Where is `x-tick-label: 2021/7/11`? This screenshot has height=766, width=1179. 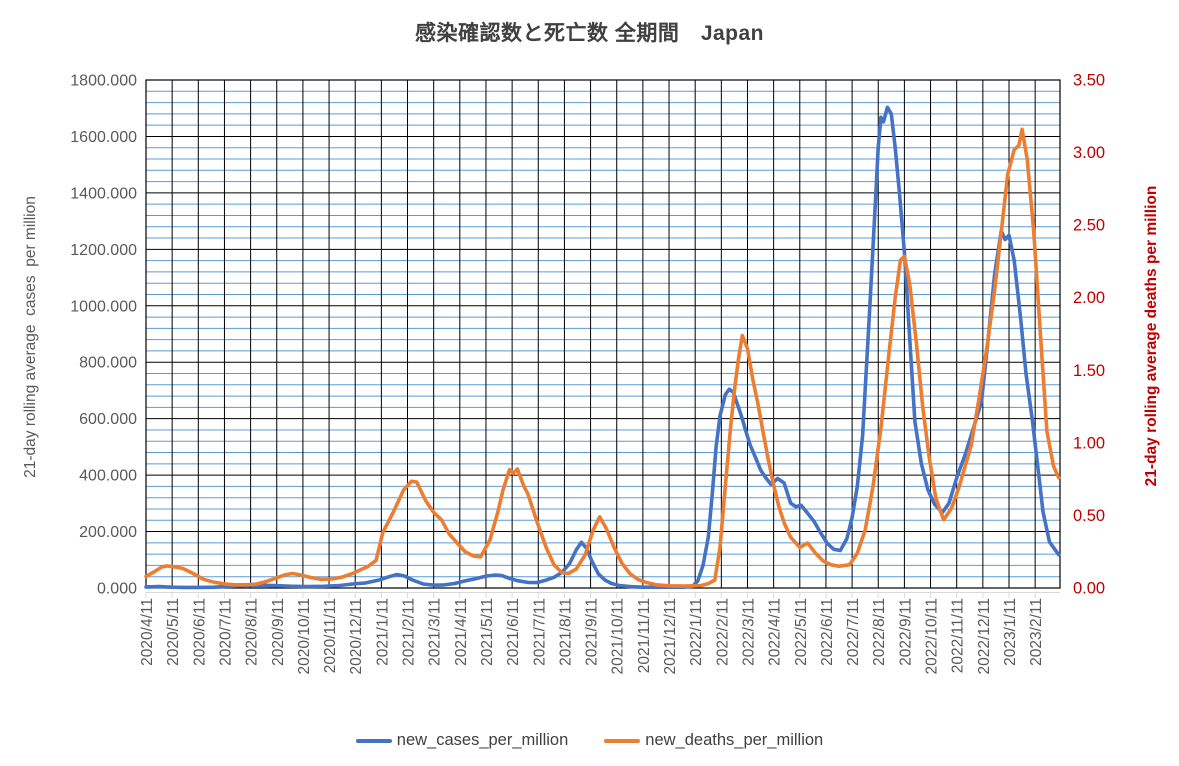 x-tick-label: 2021/7/11 is located at coordinates (539, 632).